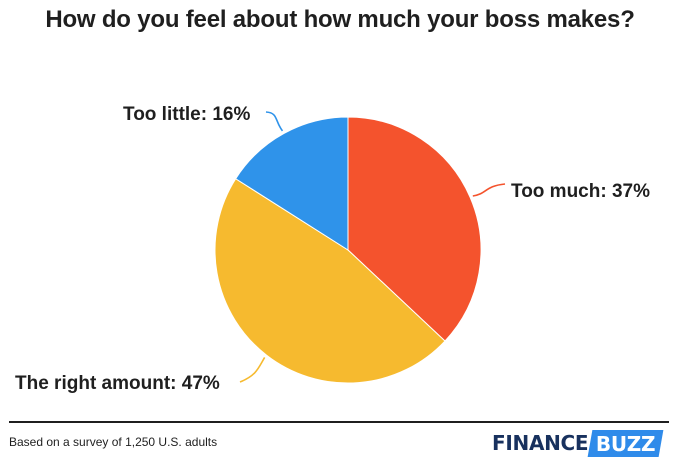 This screenshot has width=680, height=465. I want to click on logo-buzz-text: BUZZ, so click(626, 443).